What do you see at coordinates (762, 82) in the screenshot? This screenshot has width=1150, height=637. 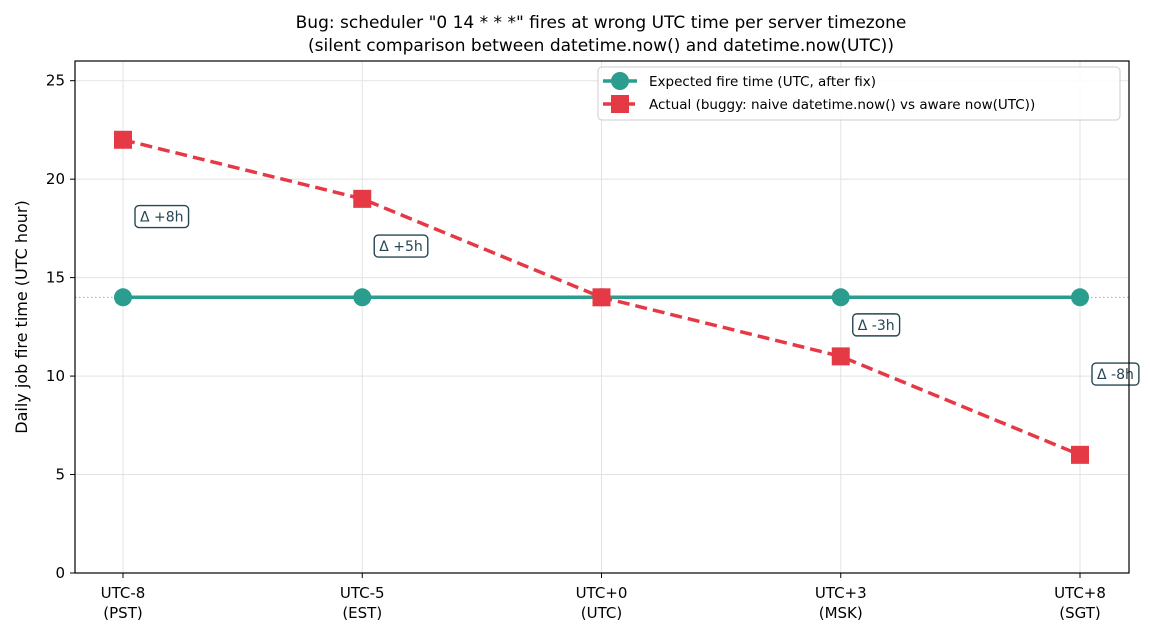 I see `legend-label-expected: Expected fire time (UTC, after fix)` at bounding box center [762, 82].